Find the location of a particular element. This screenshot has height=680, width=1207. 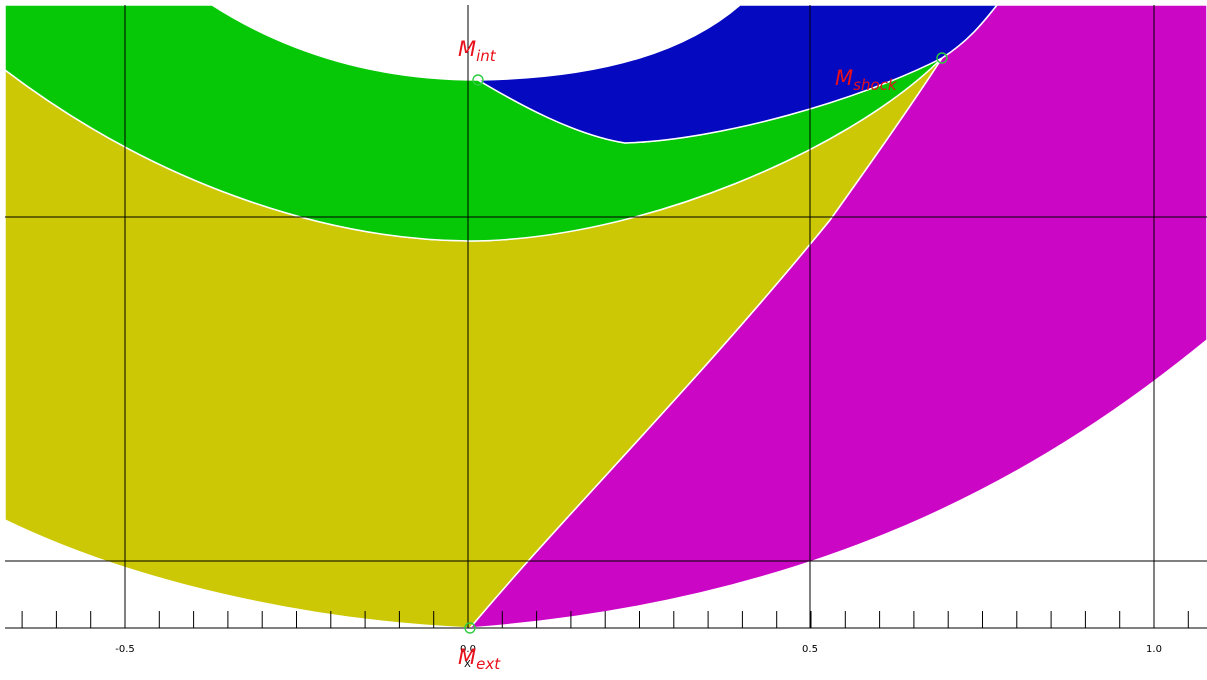

point-label-shock: Mshock is located at coordinates (866, 80).